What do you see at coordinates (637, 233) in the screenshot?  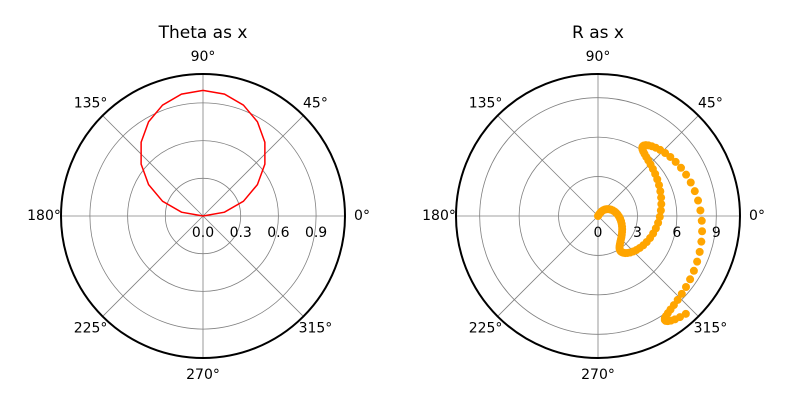 I see `radial-tick-label: 3` at bounding box center [637, 233].